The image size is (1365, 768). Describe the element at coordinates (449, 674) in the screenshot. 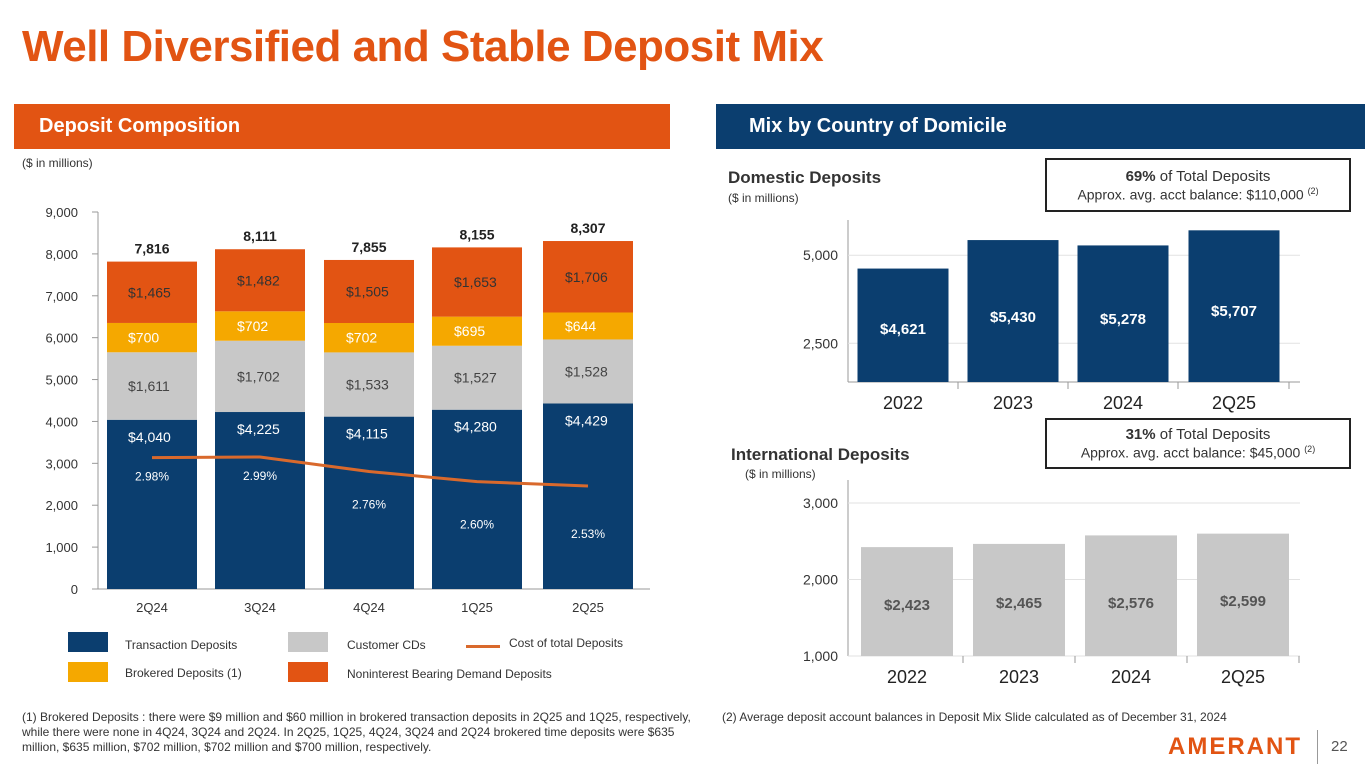

I see `legend-label-nonint: Noninterest Bearing Demand Deposits` at that location.